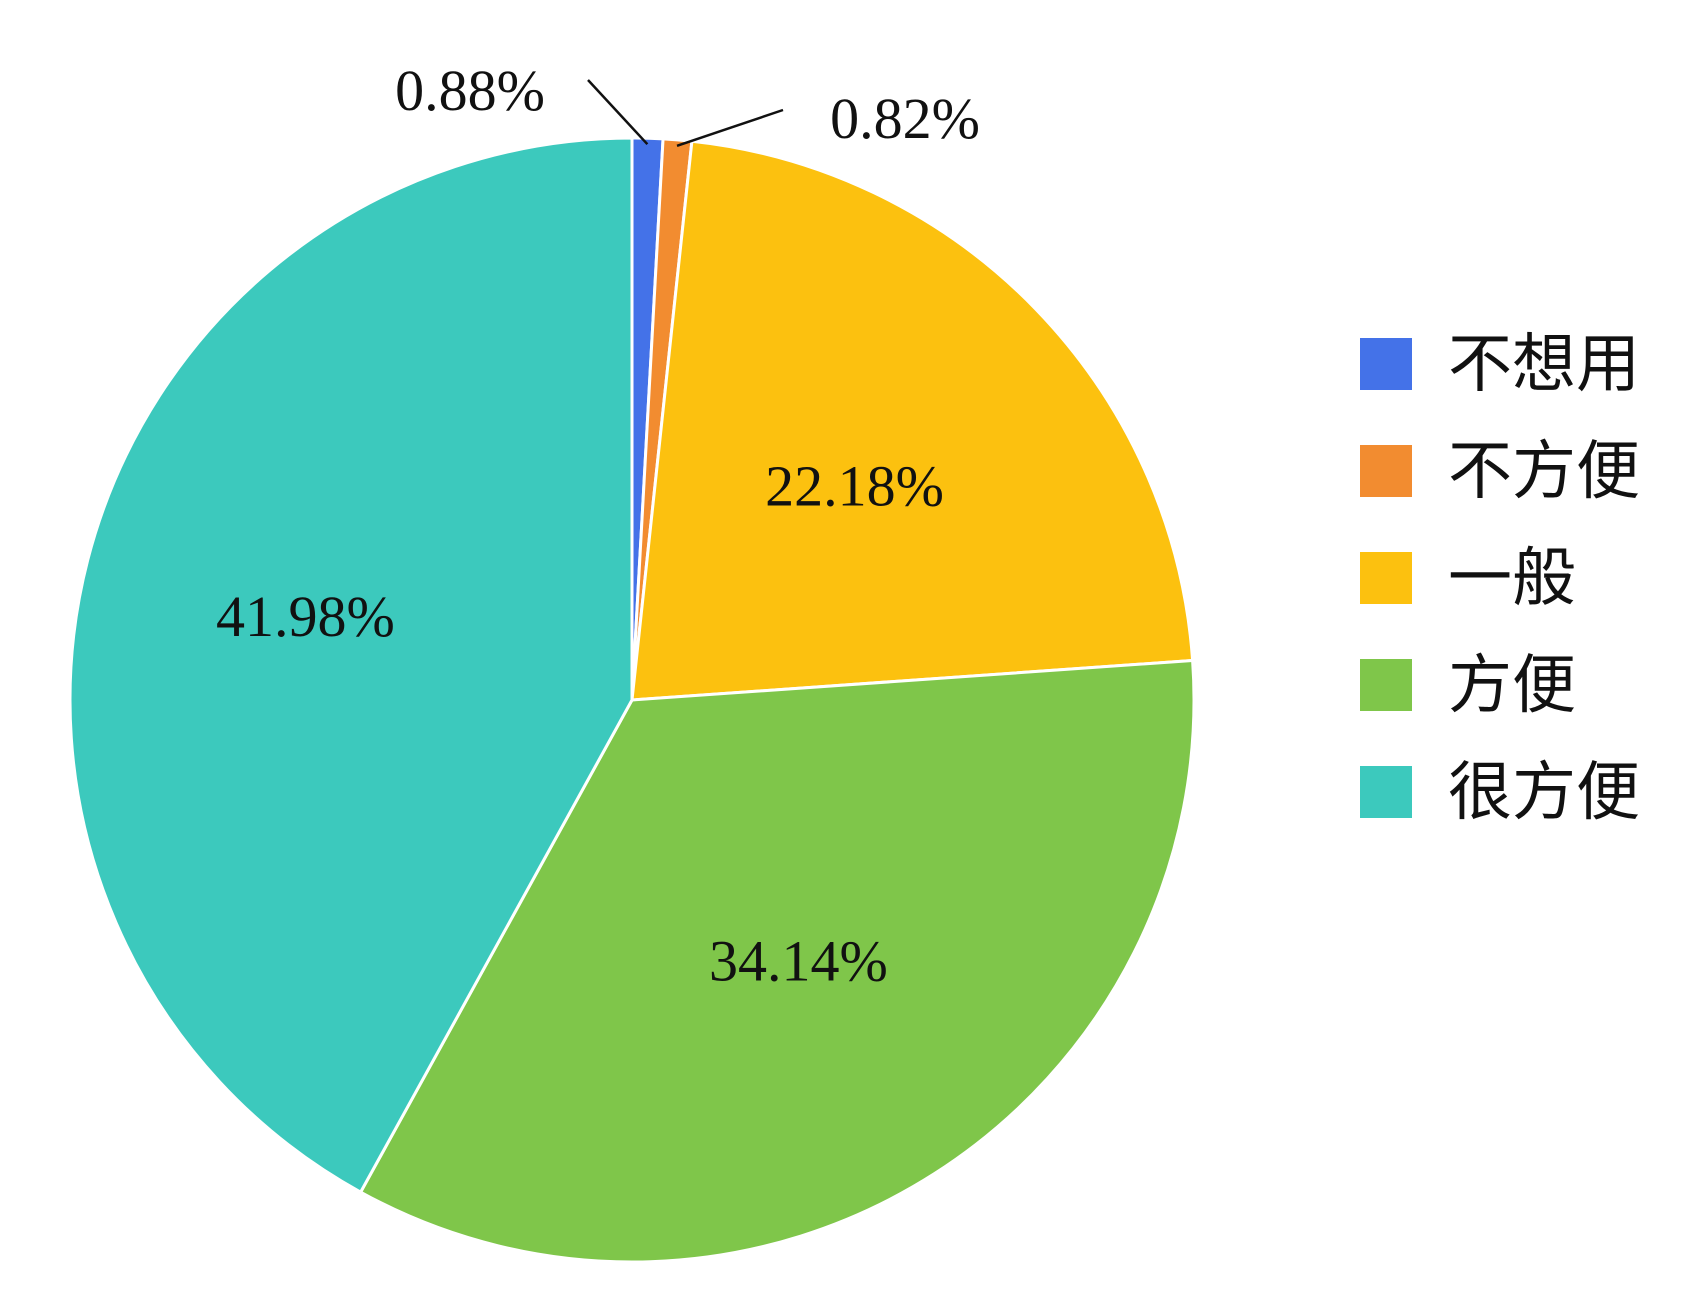 This screenshot has height=1295, width=1703. Describe the element at coordinates (912, 420) in the screenshot. I see `pie-slice` at that location.